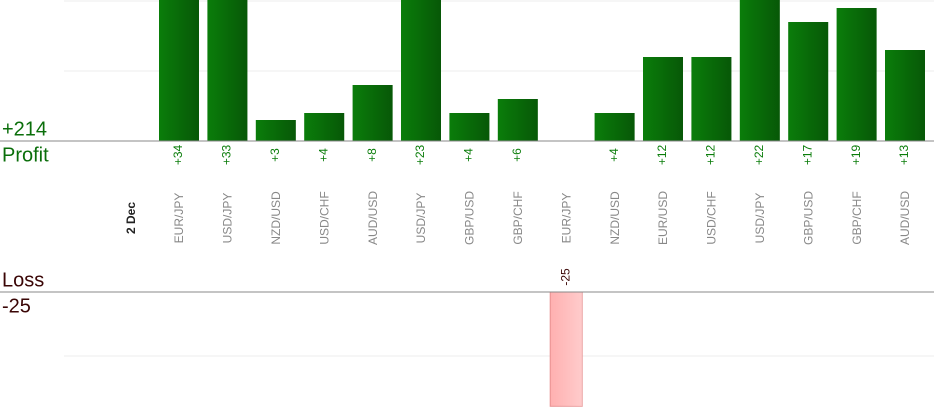 Image resolution: width=934 pixels, height=420 pixels. Describe the element at coordinates (23, 280) in the screenshot. I see `loss-label: Loss` at that location.